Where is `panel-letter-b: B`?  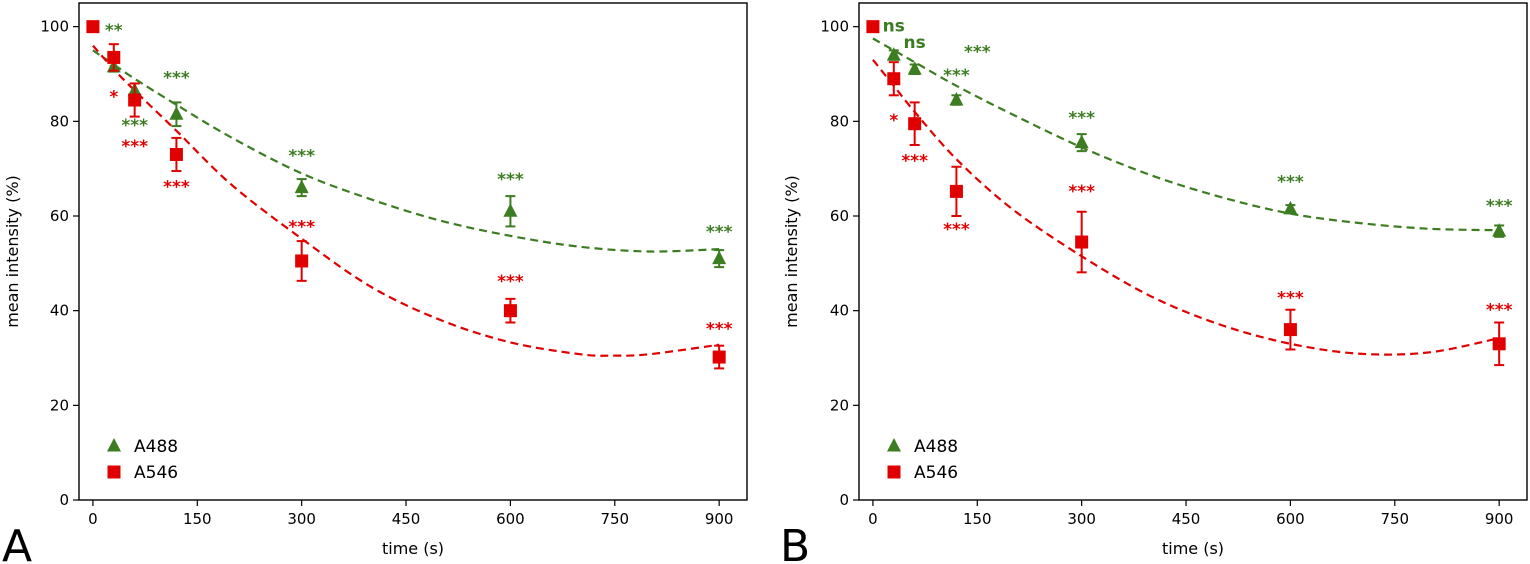 panel-letter-b: B is located at coordinates (795, 542).